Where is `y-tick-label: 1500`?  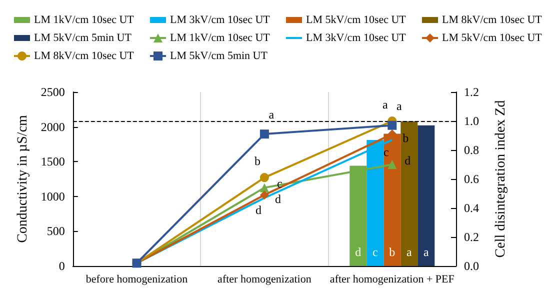 y-tick-label: 1500 is located at coordinates (52, 161).